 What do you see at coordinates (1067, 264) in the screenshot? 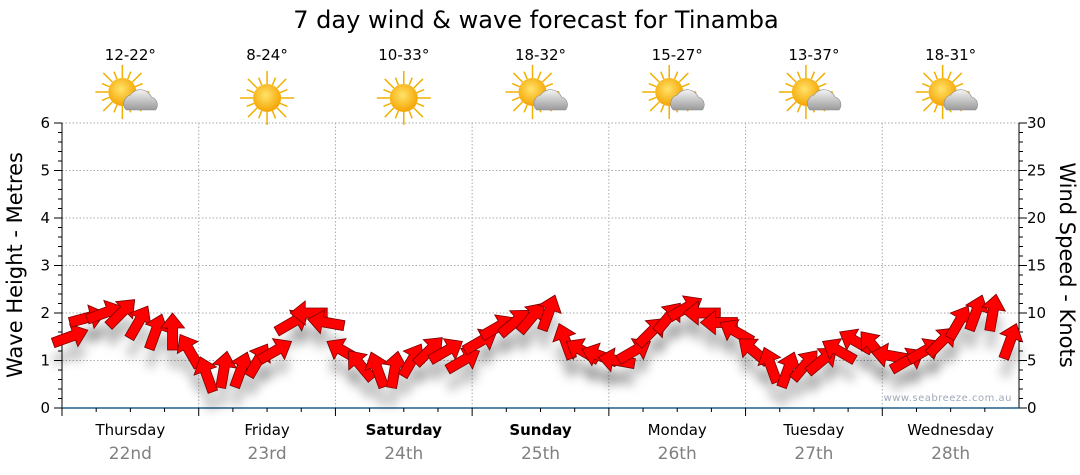
I see `y-axis-title-right: Wind Speed - Knots` at bounding box center [1067, 264].